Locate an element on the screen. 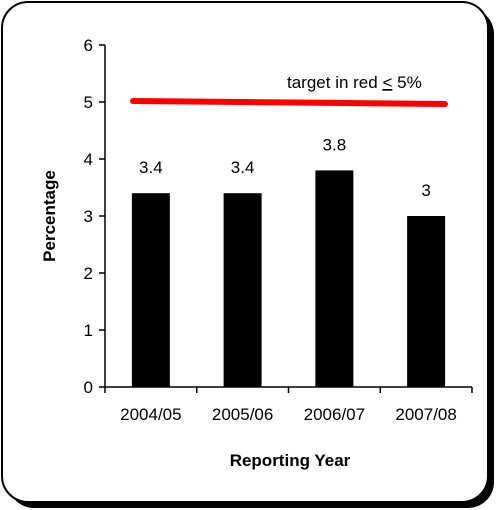  data-label-2004/05: 3.4 is located at coordinates (151, 167).